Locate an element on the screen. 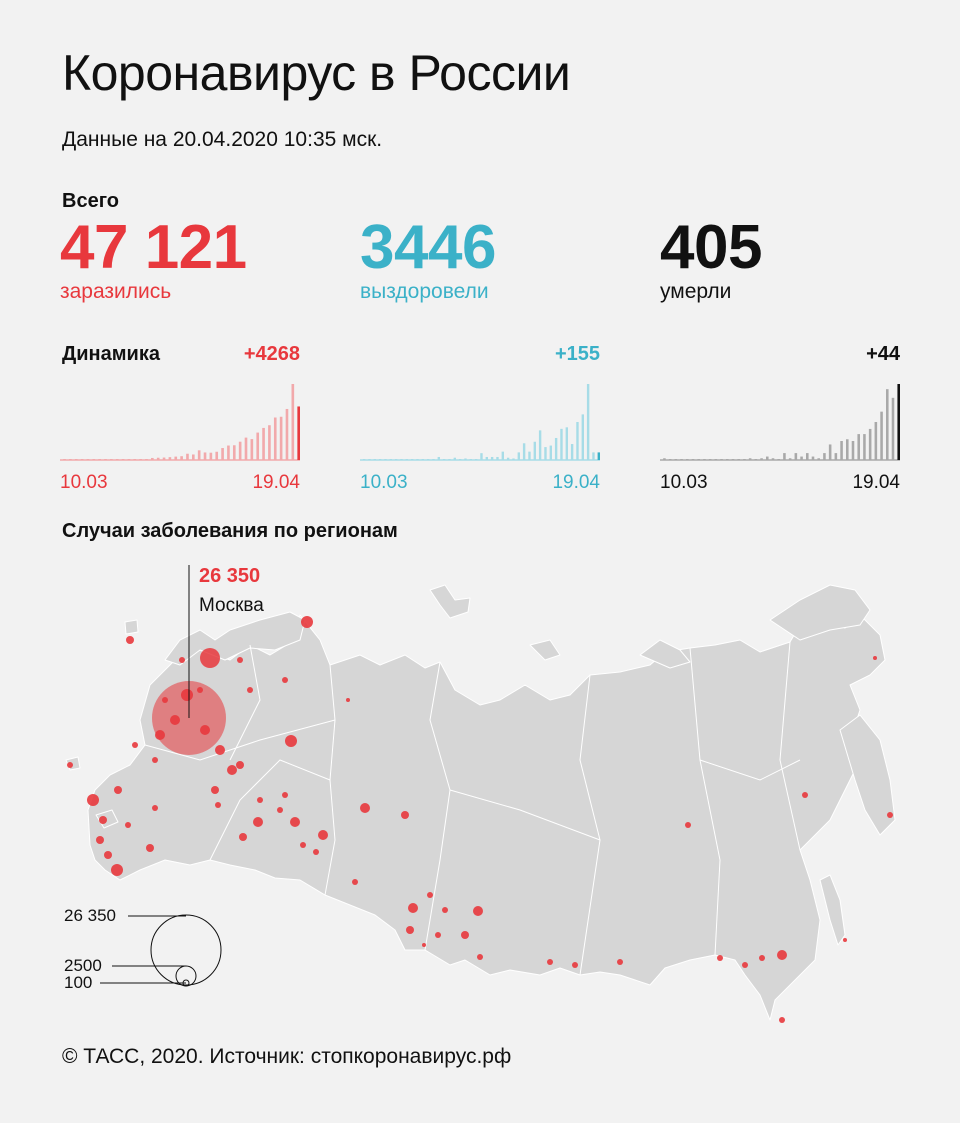 The height and width of the screenshot is (1123, 960). region-sakhalin is located at coordinates (832, 910).